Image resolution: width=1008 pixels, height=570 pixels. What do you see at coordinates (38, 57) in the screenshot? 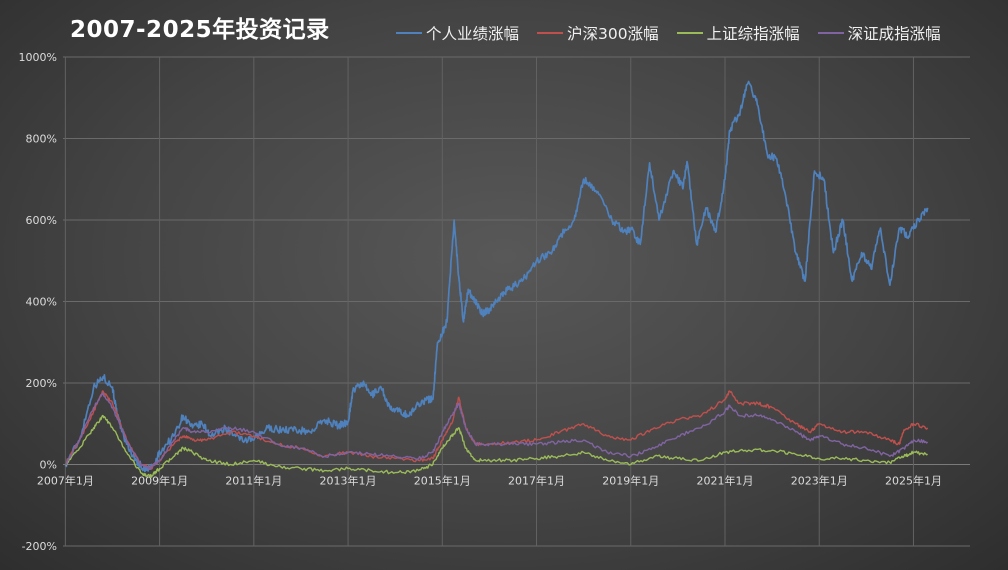
I see `y-tick-label: 1000%` at bounding box center [38, 57].